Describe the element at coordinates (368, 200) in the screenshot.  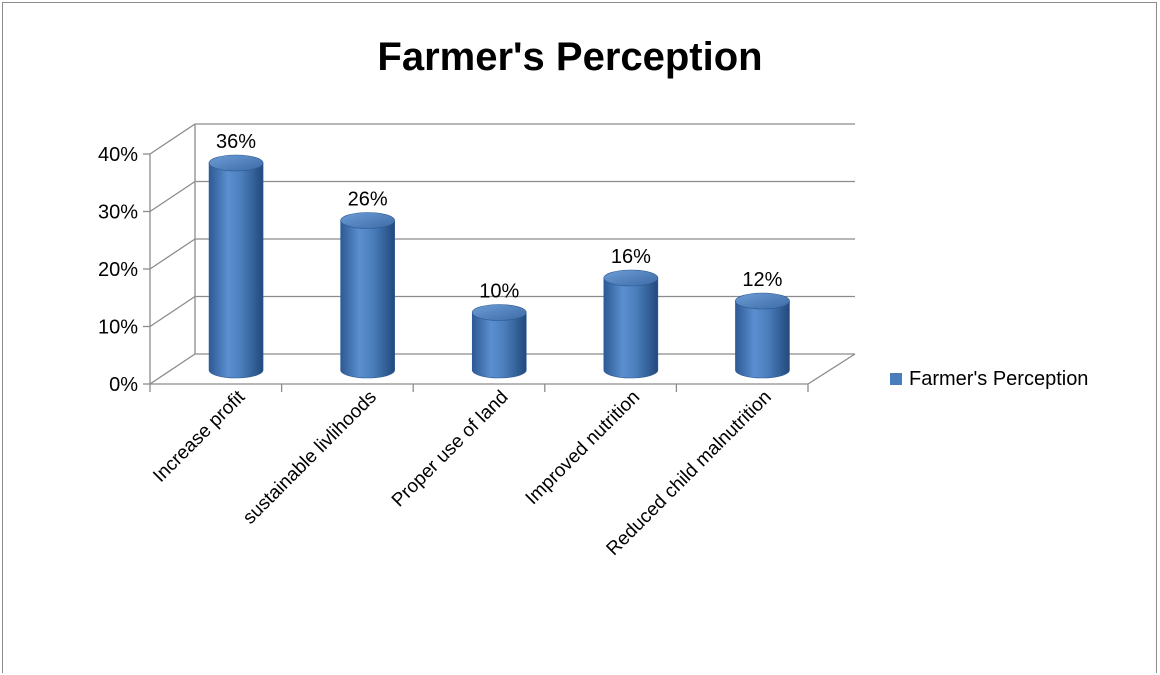
I see `data-label: 26%` at that location.